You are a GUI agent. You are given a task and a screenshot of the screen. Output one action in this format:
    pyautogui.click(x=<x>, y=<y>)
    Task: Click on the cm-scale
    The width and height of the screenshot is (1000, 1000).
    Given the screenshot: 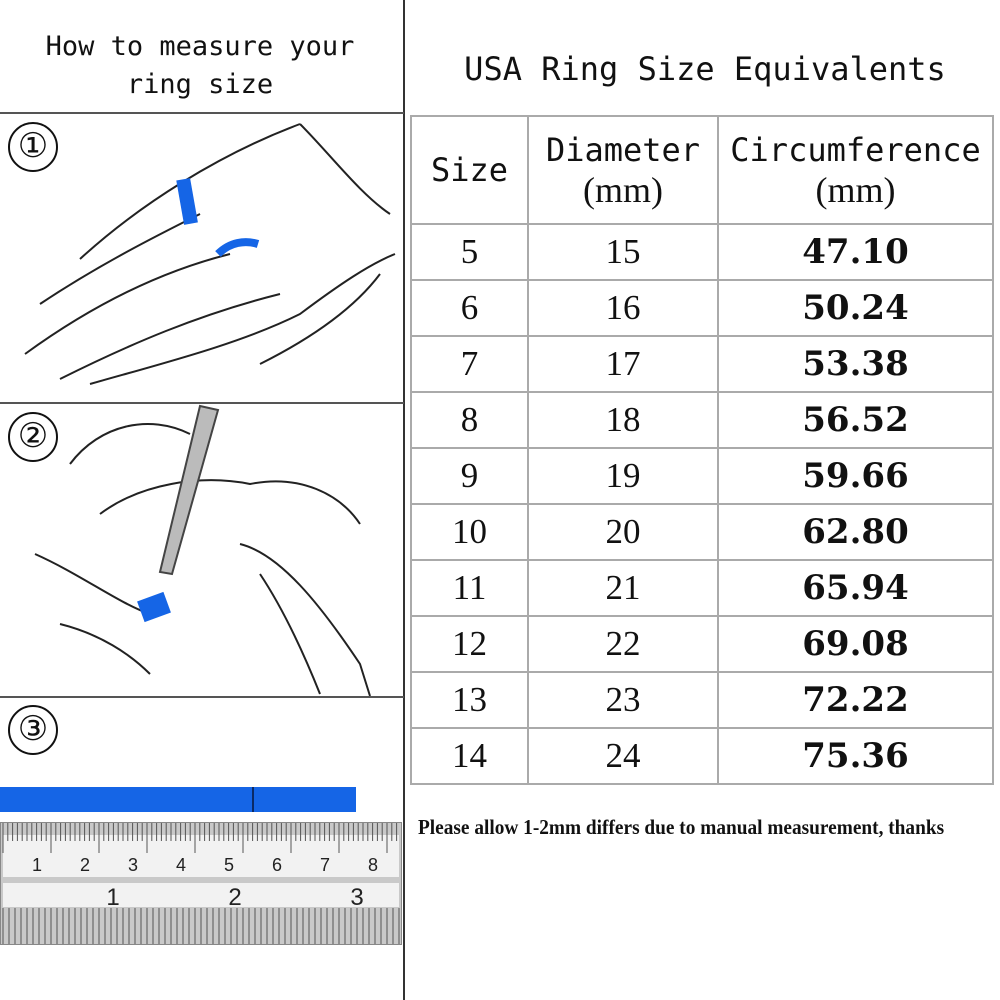 What is the action you would take?
    pyautogui.click(x=201, y=856)
    